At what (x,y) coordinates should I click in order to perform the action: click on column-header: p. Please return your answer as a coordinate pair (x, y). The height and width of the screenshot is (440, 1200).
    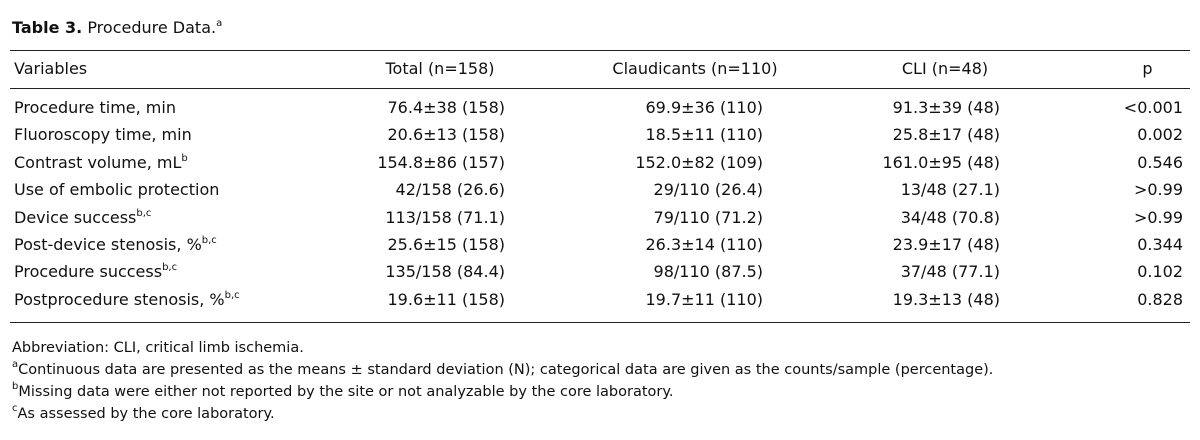
    Looking at the image, I should click on (1147, 68).